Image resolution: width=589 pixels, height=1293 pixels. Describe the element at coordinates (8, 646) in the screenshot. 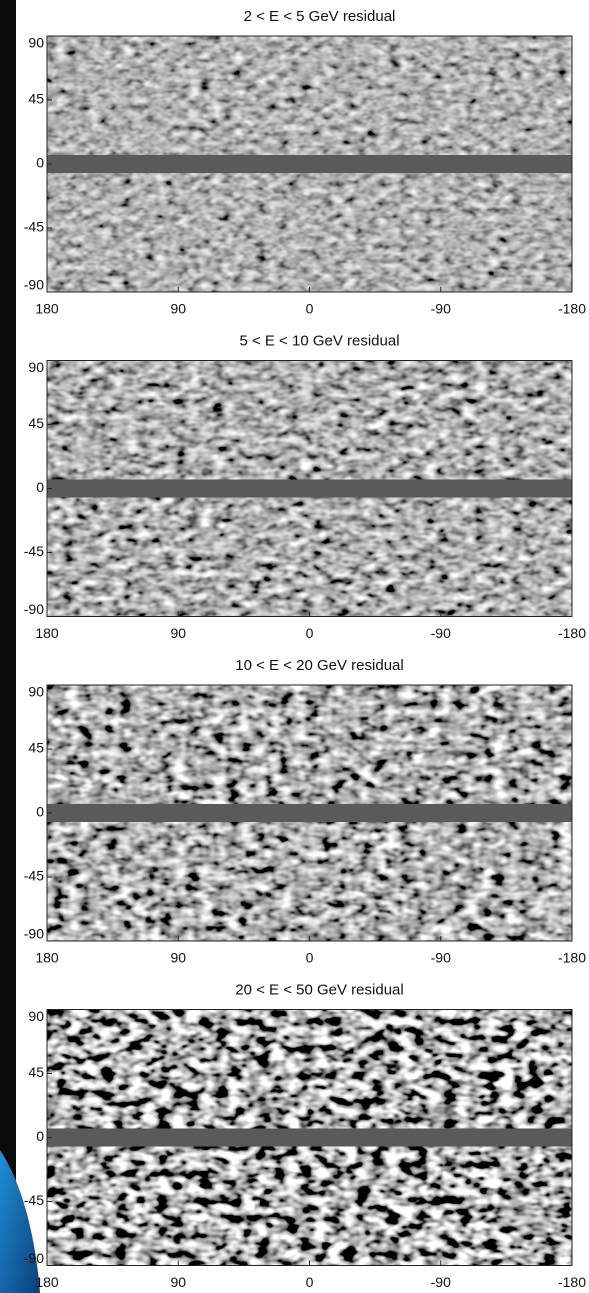

I see `slide-edge` at that location.